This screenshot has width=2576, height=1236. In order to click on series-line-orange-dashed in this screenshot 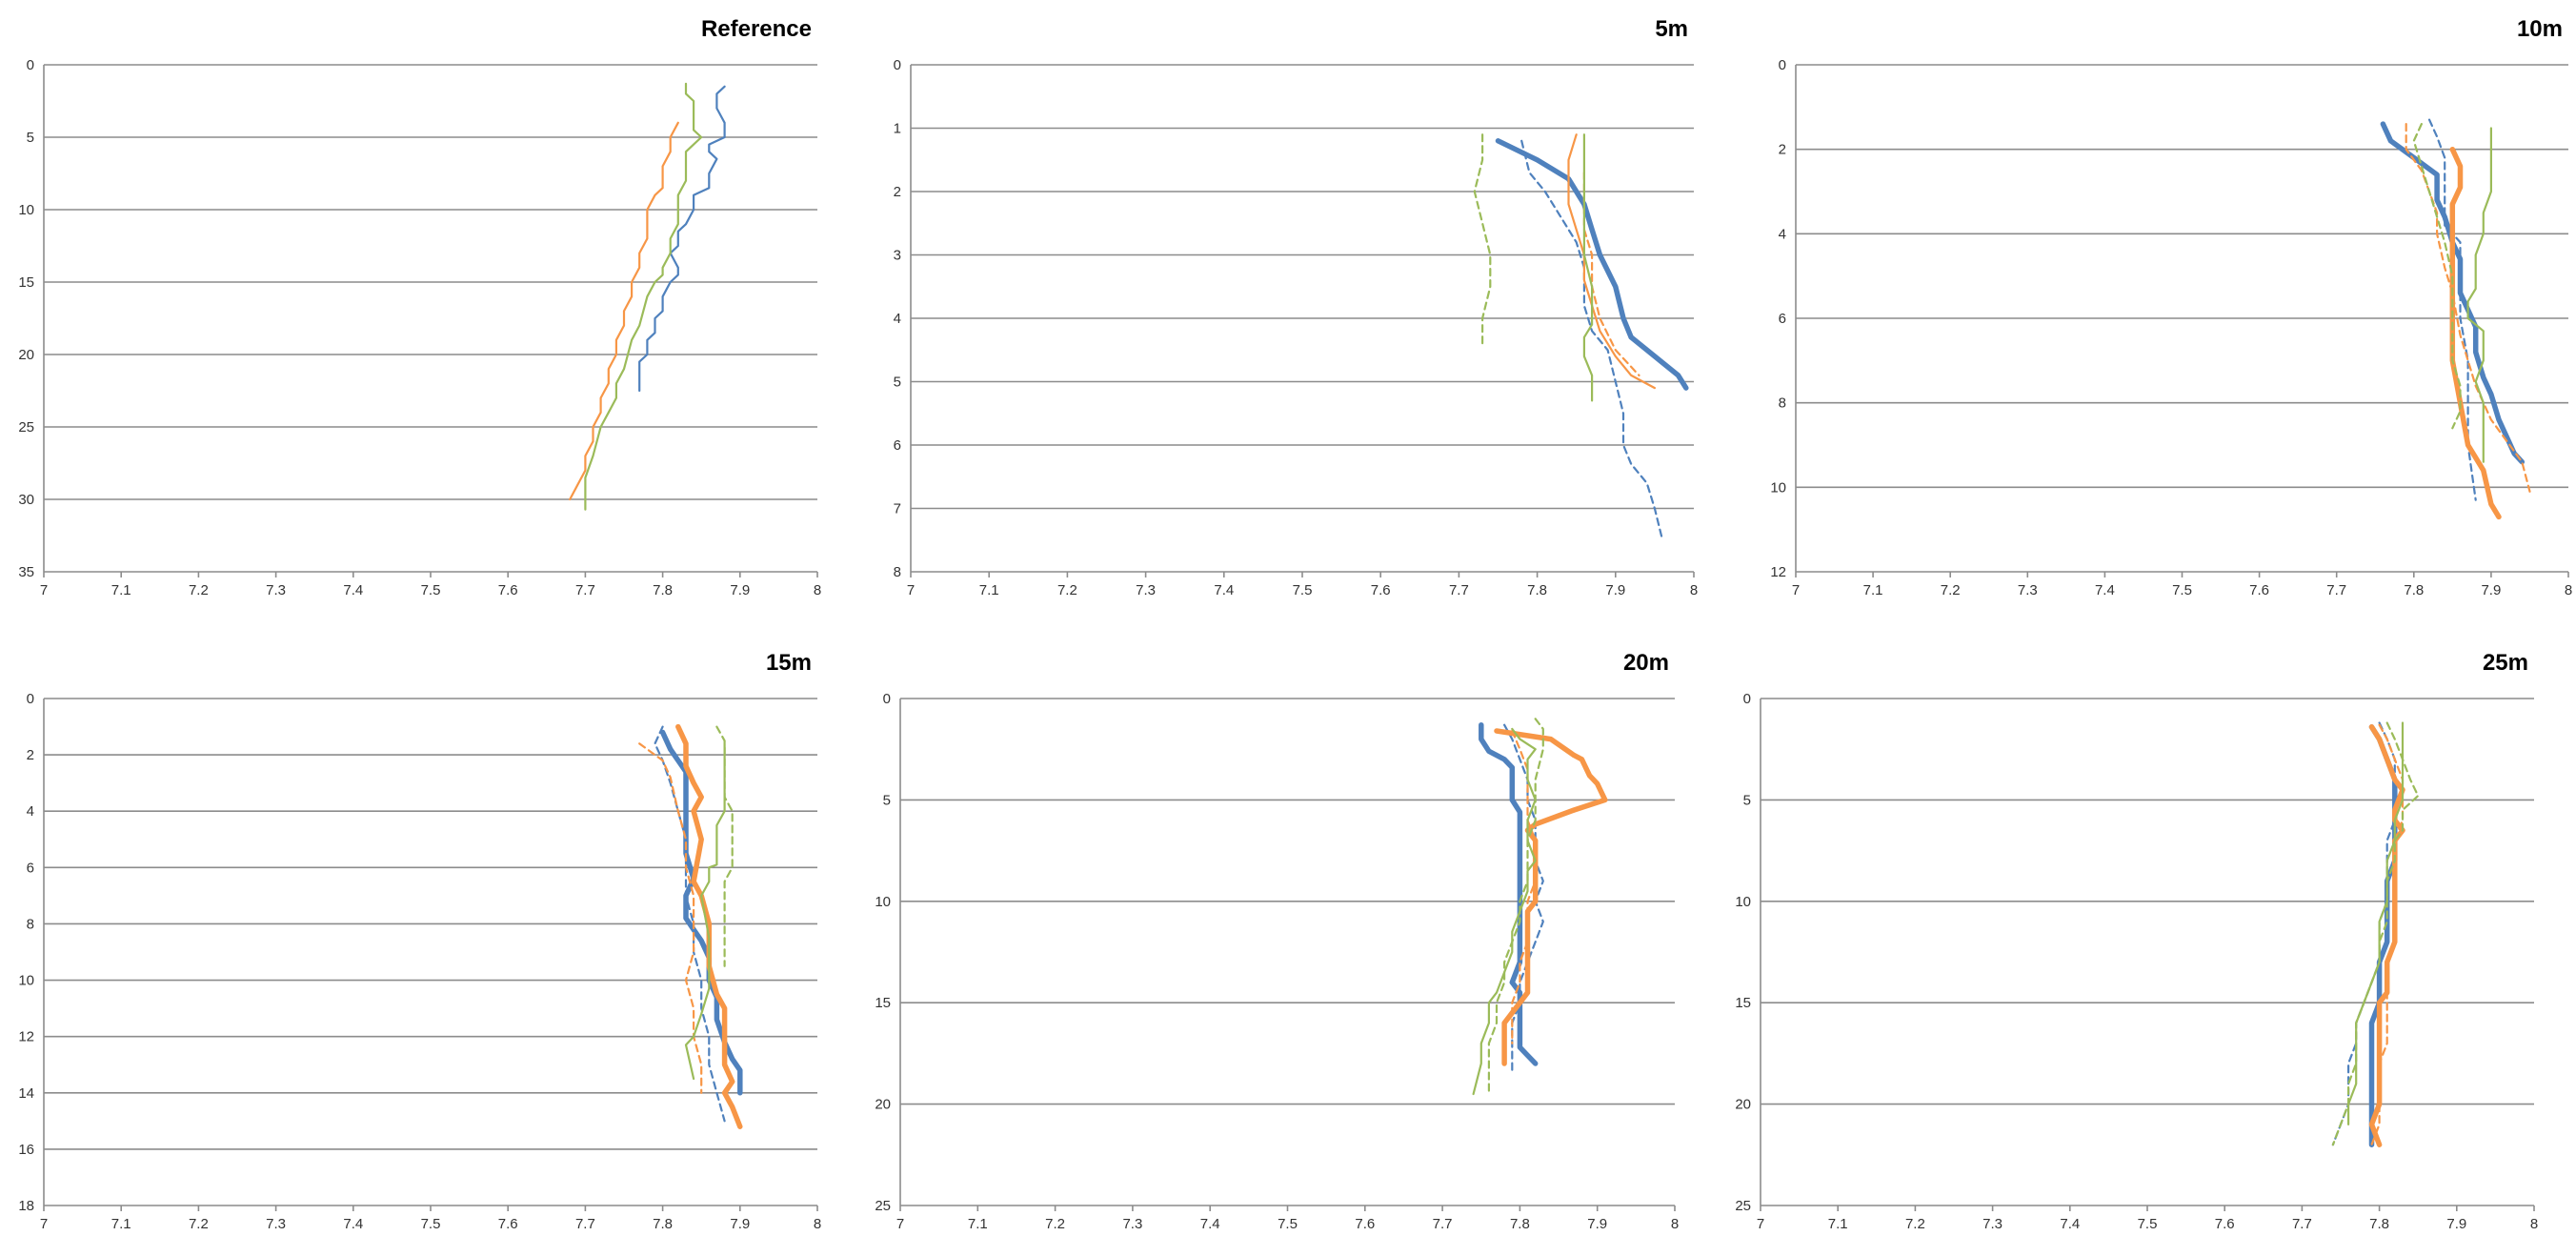, I will do `click(670, 918)`.